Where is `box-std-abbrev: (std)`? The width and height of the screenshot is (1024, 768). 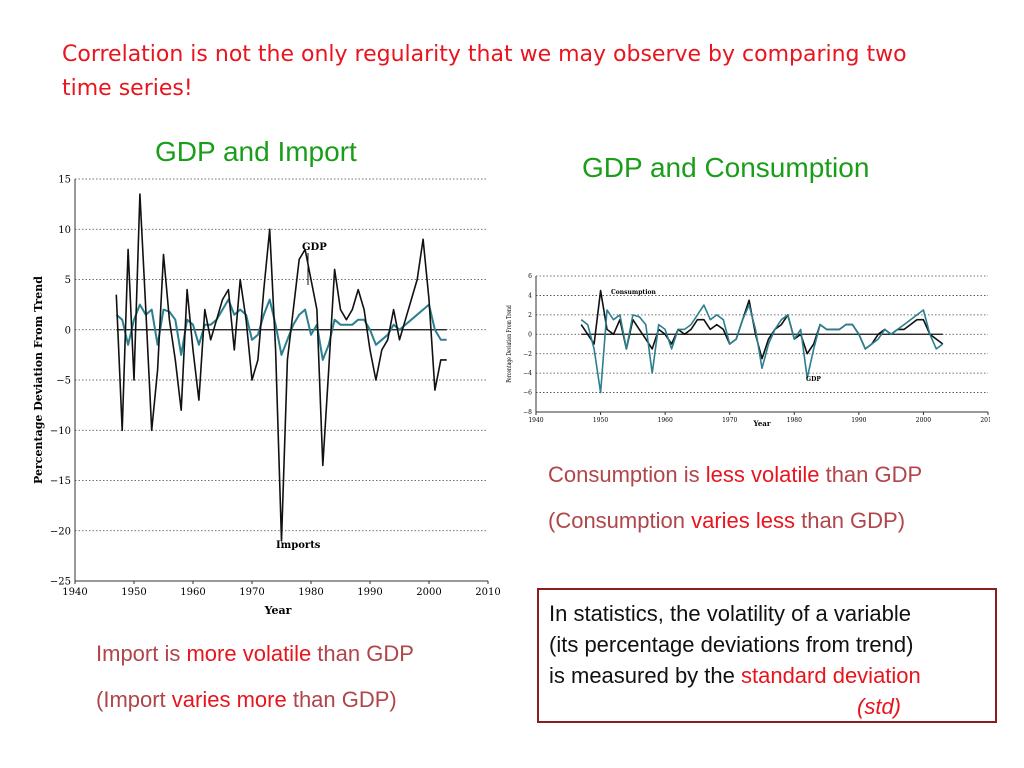 box-std-abbrev: (std) is located at coordinates (879, 706).